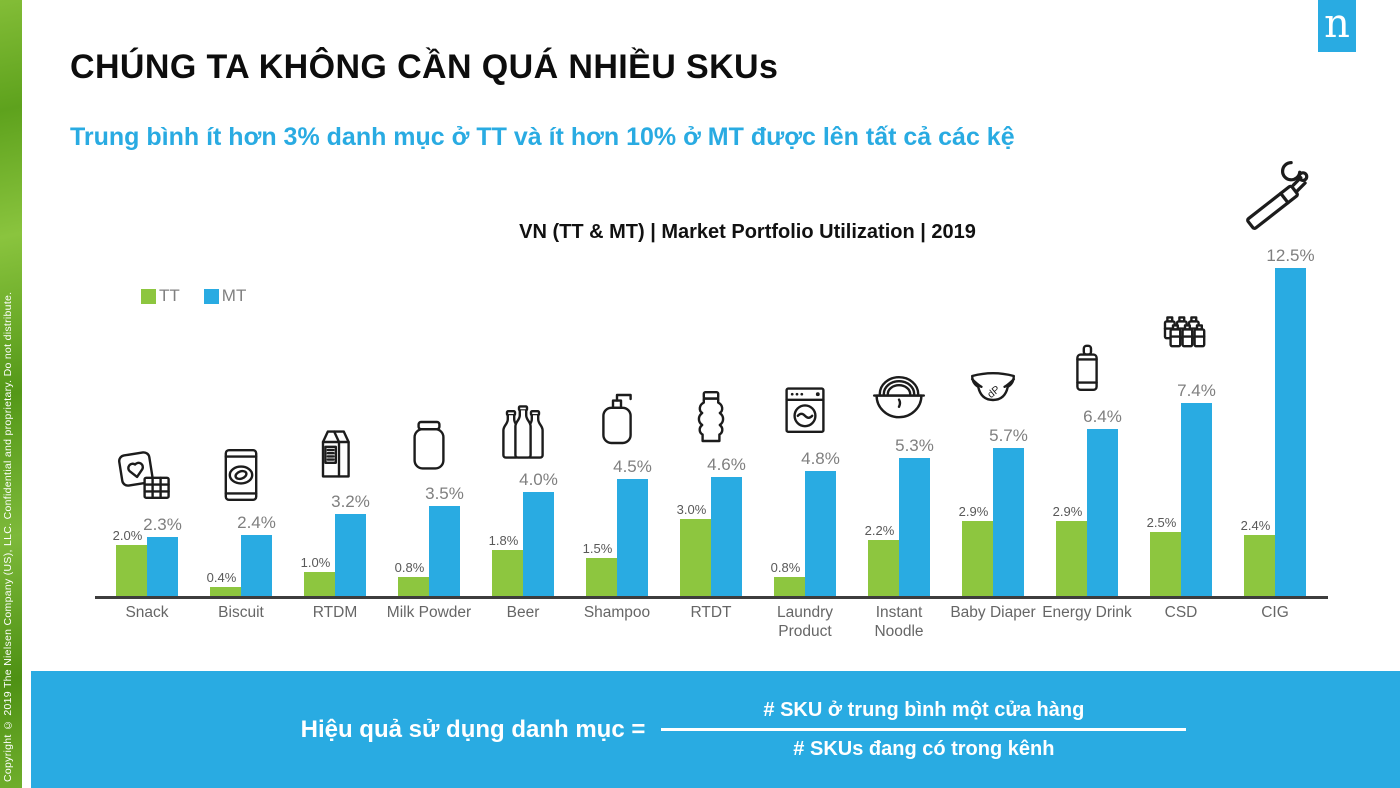 The image size is (1400, 788). Describe the element at coordinates (617, 612) in the screenshot. I see `category-label: Shampoo` at that location.